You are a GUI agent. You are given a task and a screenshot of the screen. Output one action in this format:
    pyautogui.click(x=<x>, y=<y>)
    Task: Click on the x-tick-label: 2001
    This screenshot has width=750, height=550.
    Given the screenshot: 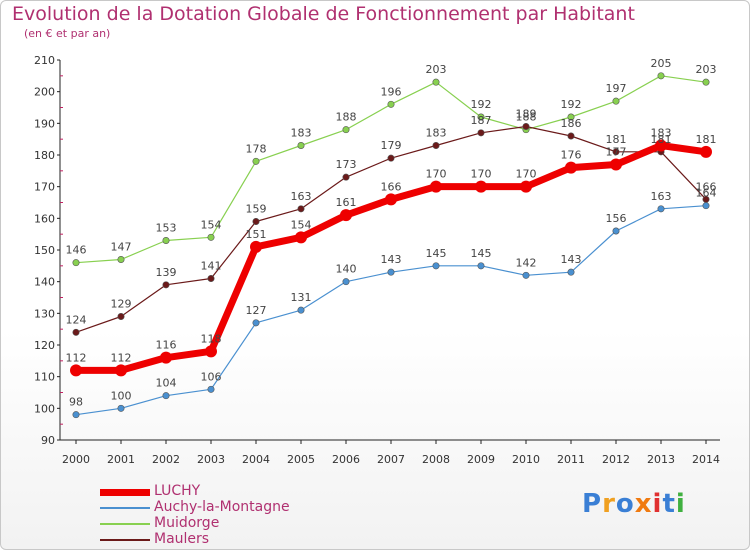 What is the action you would take?
    pyautogui.click(x=121, y=459)
    